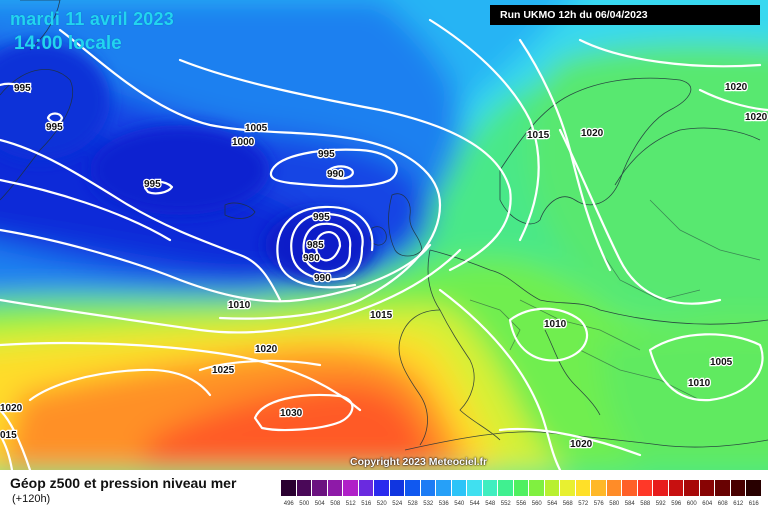  What do you see at coordinates (419, 462) in the screenshot?
I see `copyright-notice: Copyright 2023 Meteociel.fr` at bounding box center [419, 462].